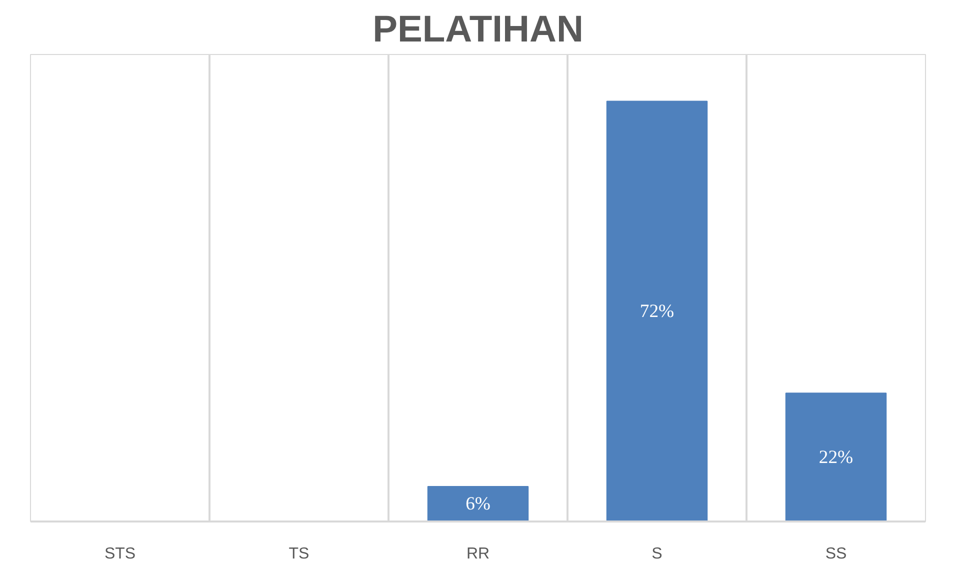  Describe the element at coordinates (836, 457) in the screenshot. I see `data-label: 22%` at that location.